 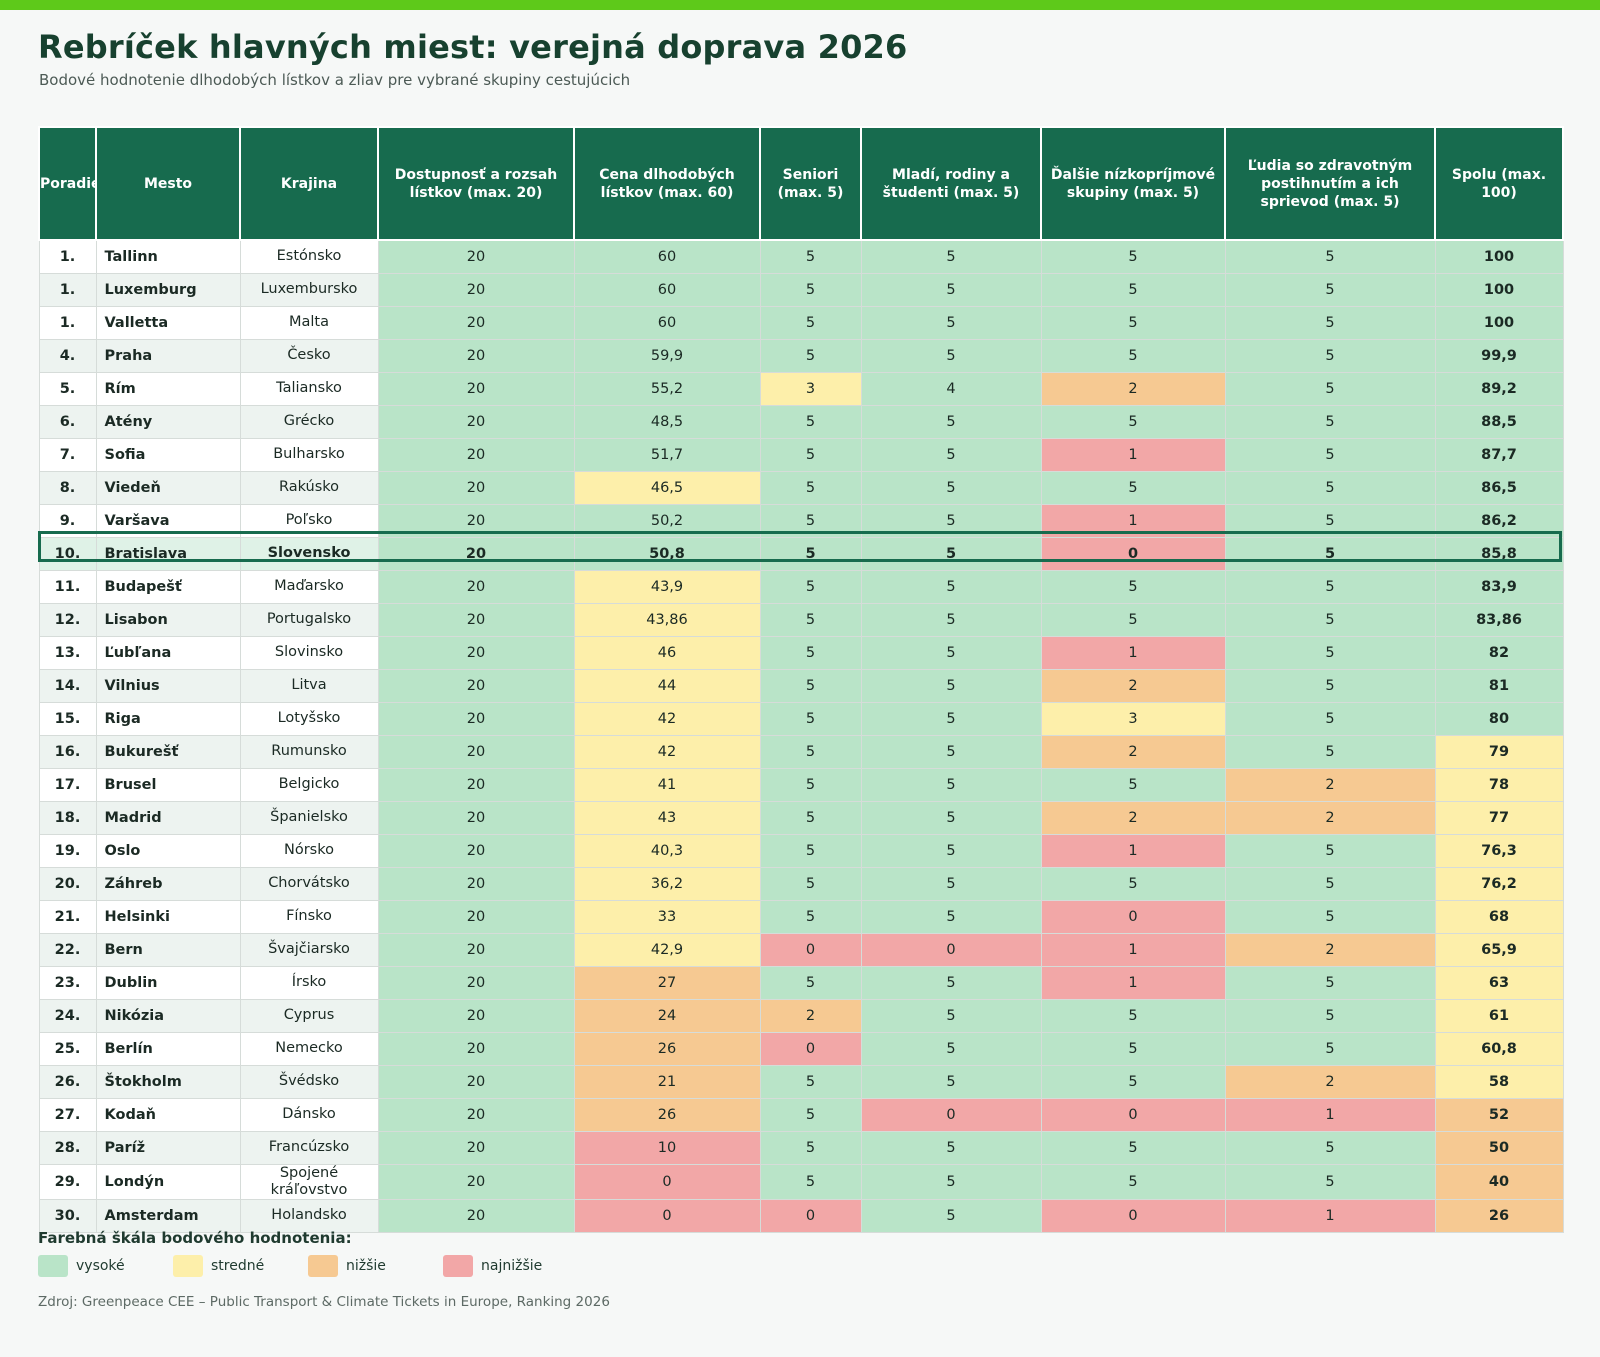 I want to click on total-cell: 79, so click(x=1499, y=751).